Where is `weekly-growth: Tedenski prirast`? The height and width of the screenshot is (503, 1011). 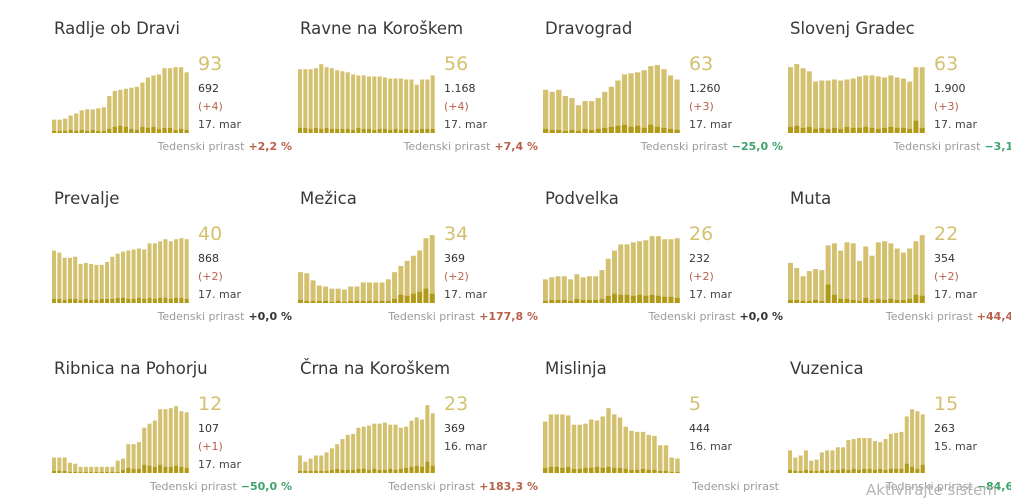
weekly-growth: Tedenski prirast is located at coordinates (737, 486).